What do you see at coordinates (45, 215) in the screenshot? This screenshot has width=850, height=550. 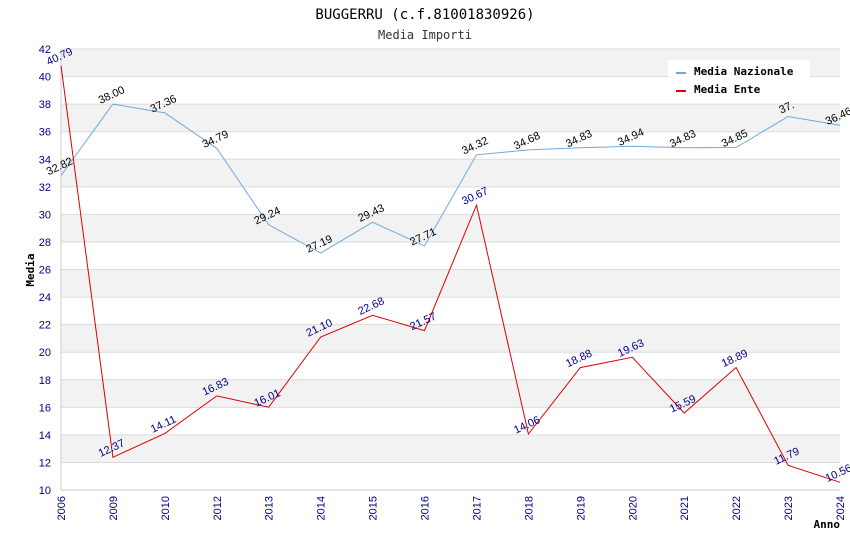 I see `y-tick-label: 30` at bounding box center [45, 215].